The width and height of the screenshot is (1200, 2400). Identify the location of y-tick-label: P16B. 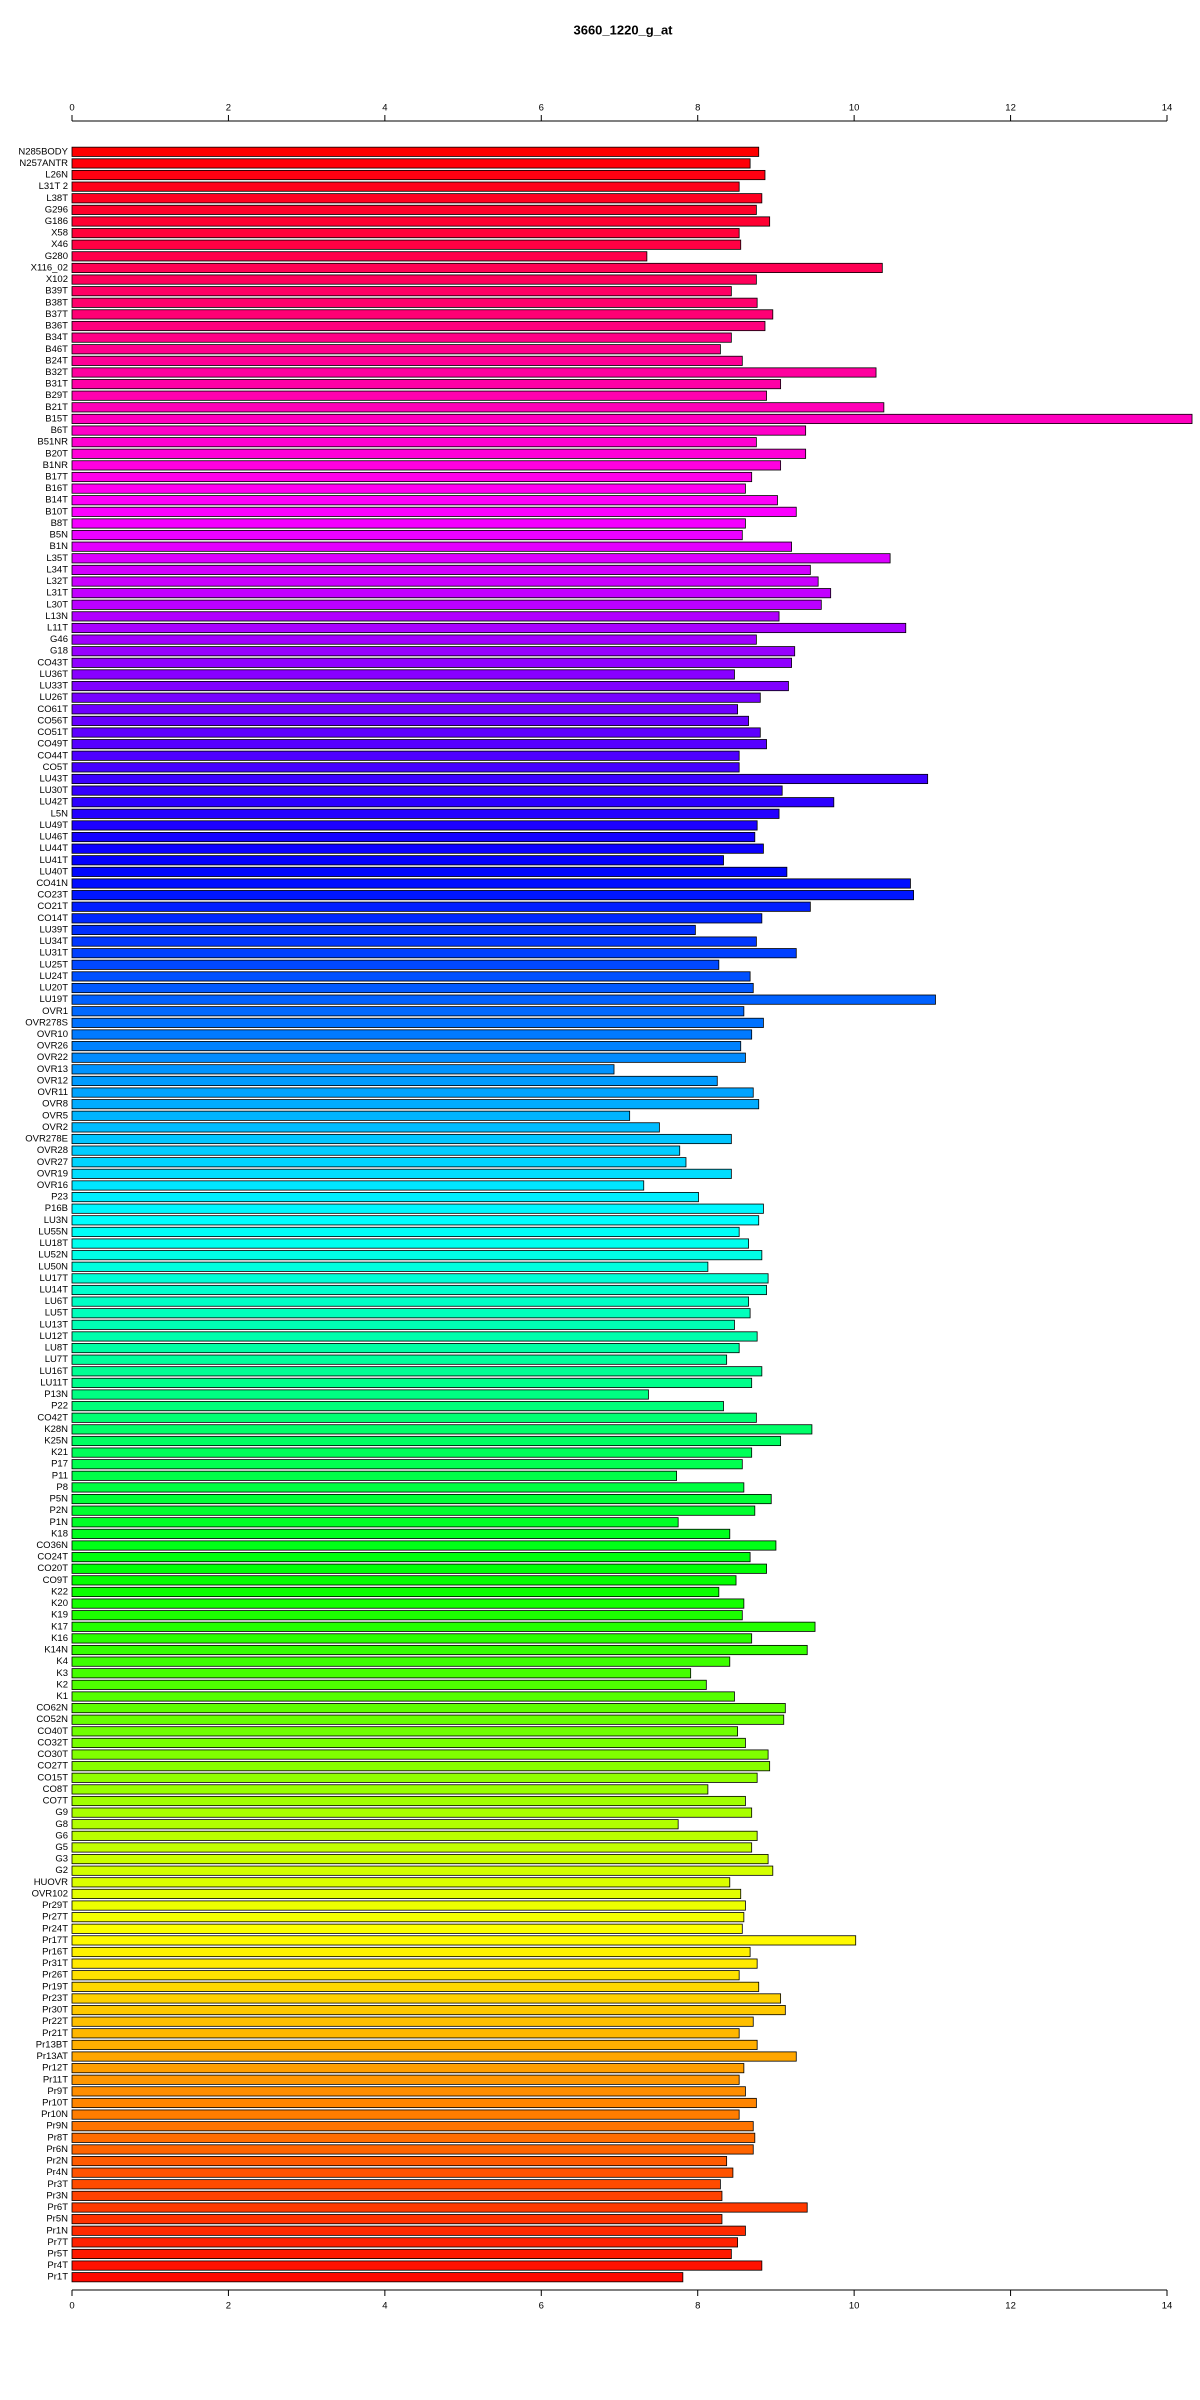
(56, 1208).